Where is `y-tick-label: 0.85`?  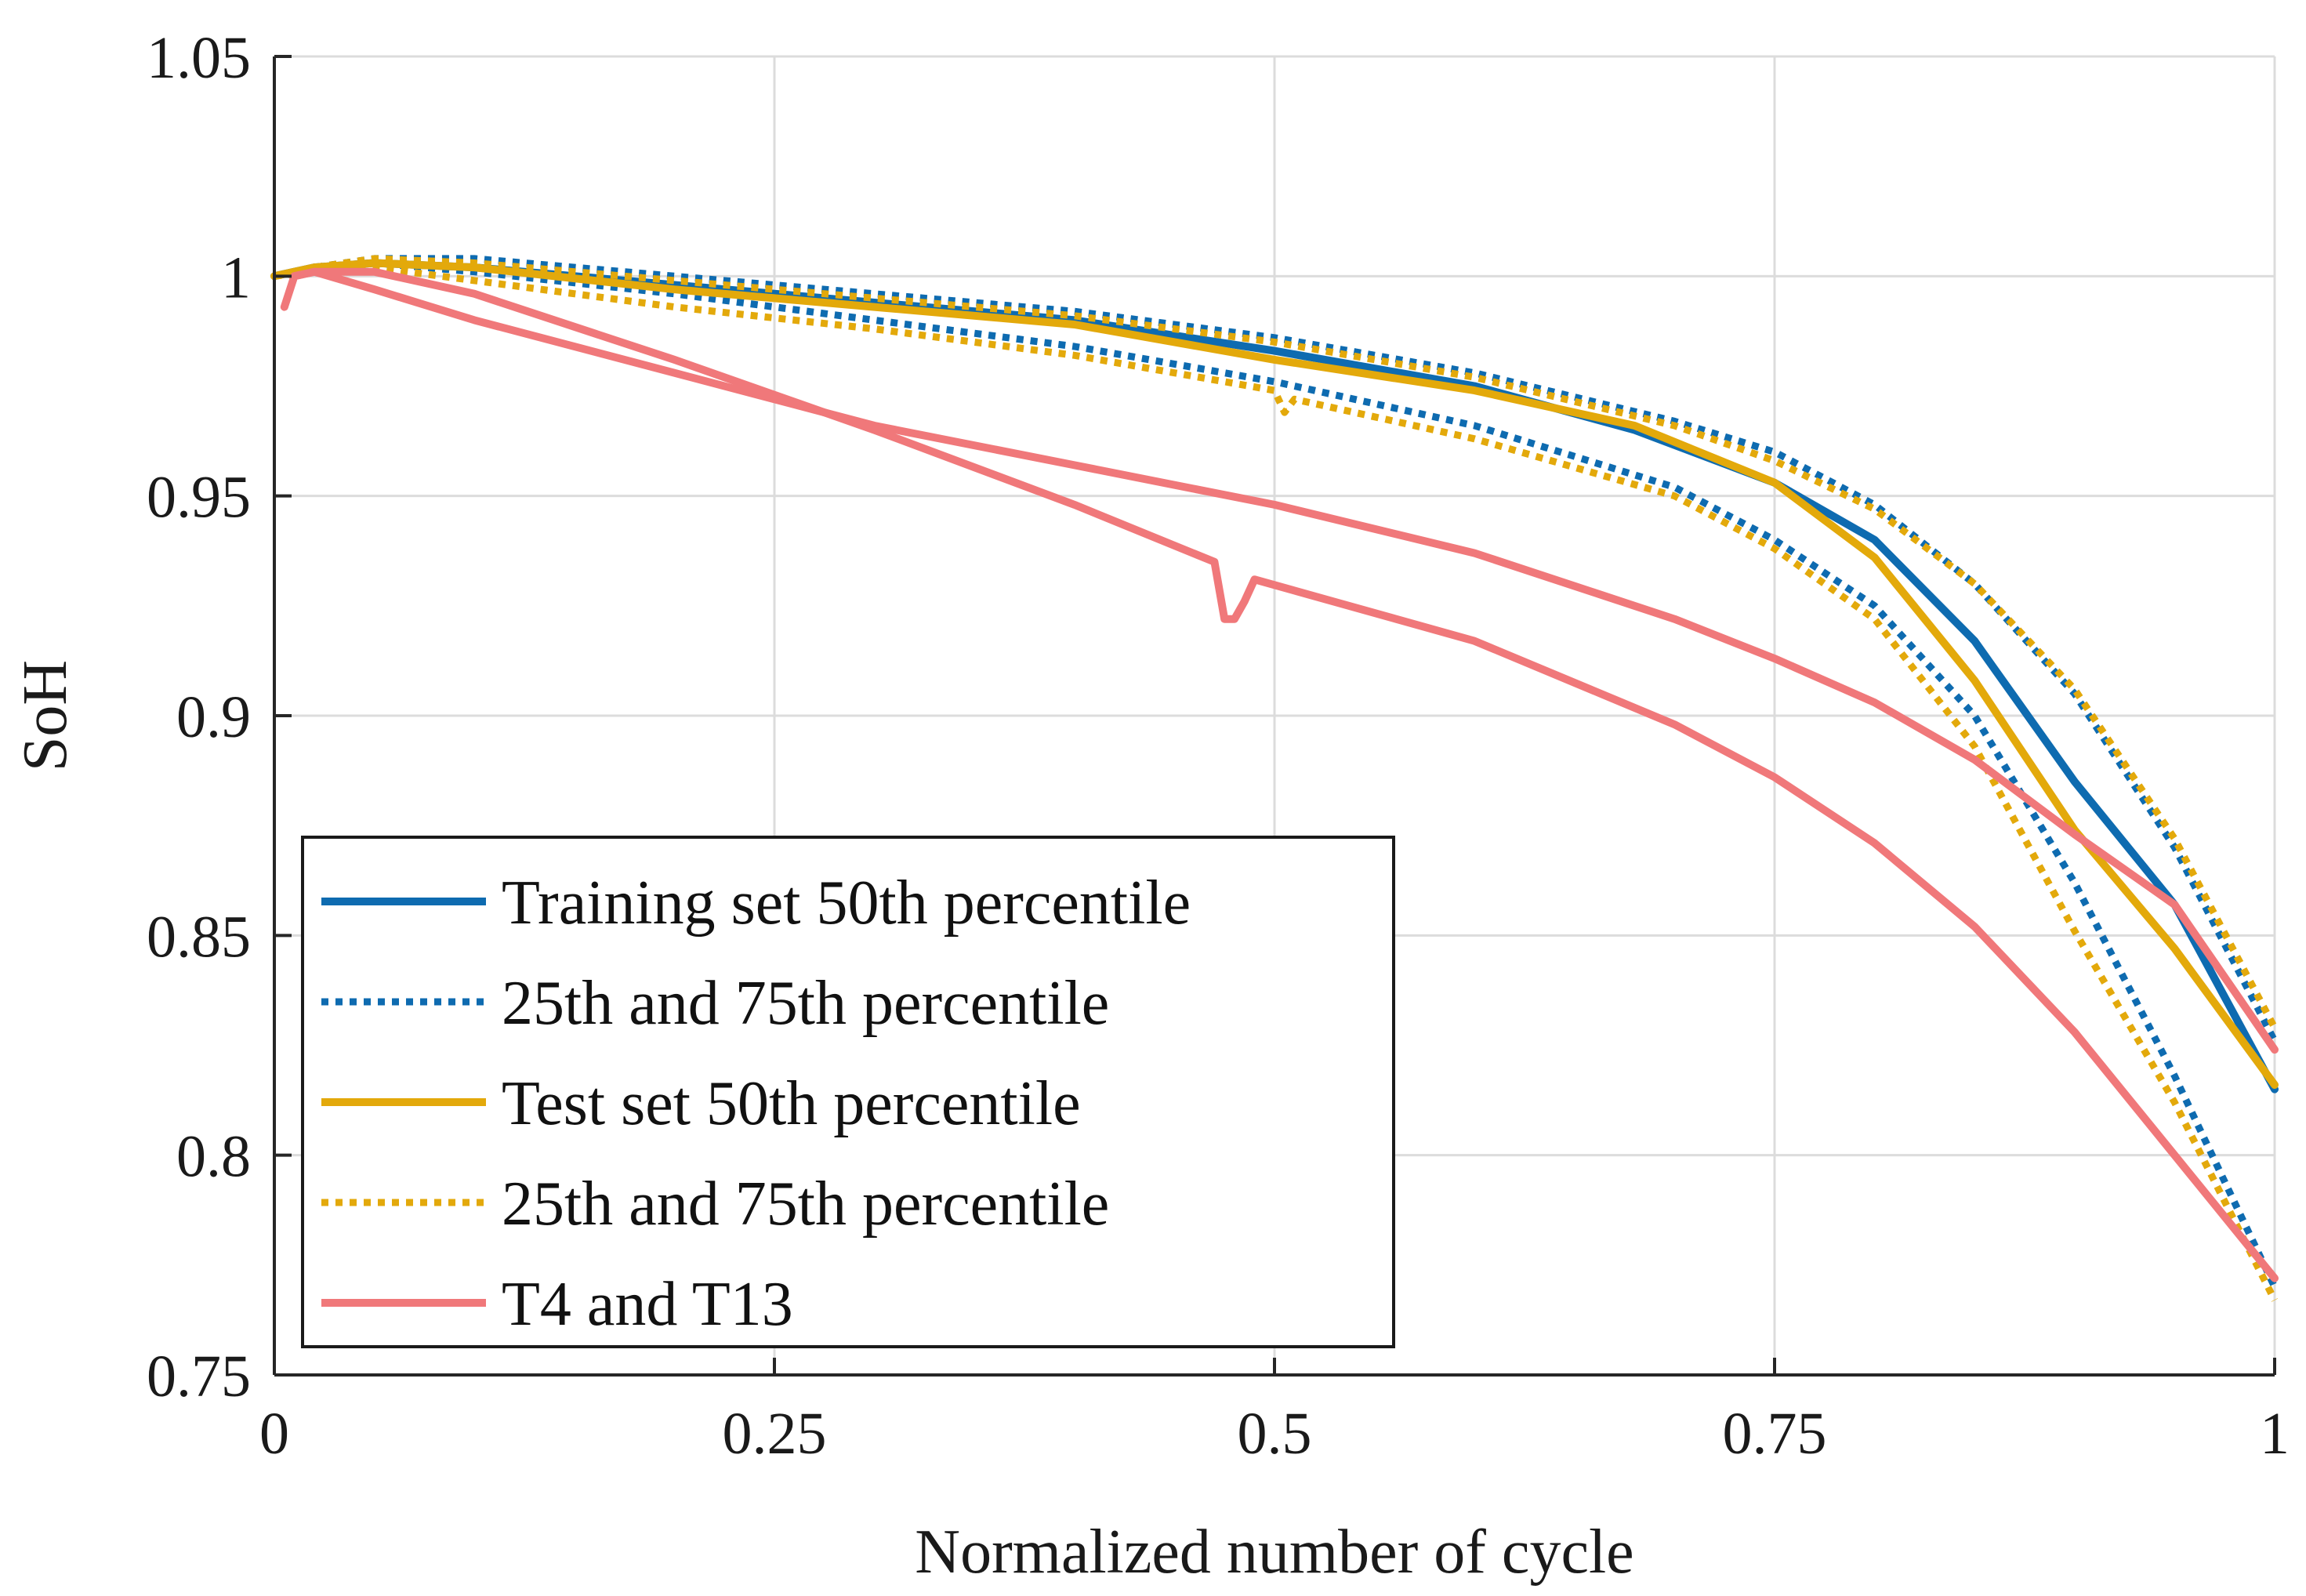
y-tick-label: 0.85 is located at coordinates (199, 937).